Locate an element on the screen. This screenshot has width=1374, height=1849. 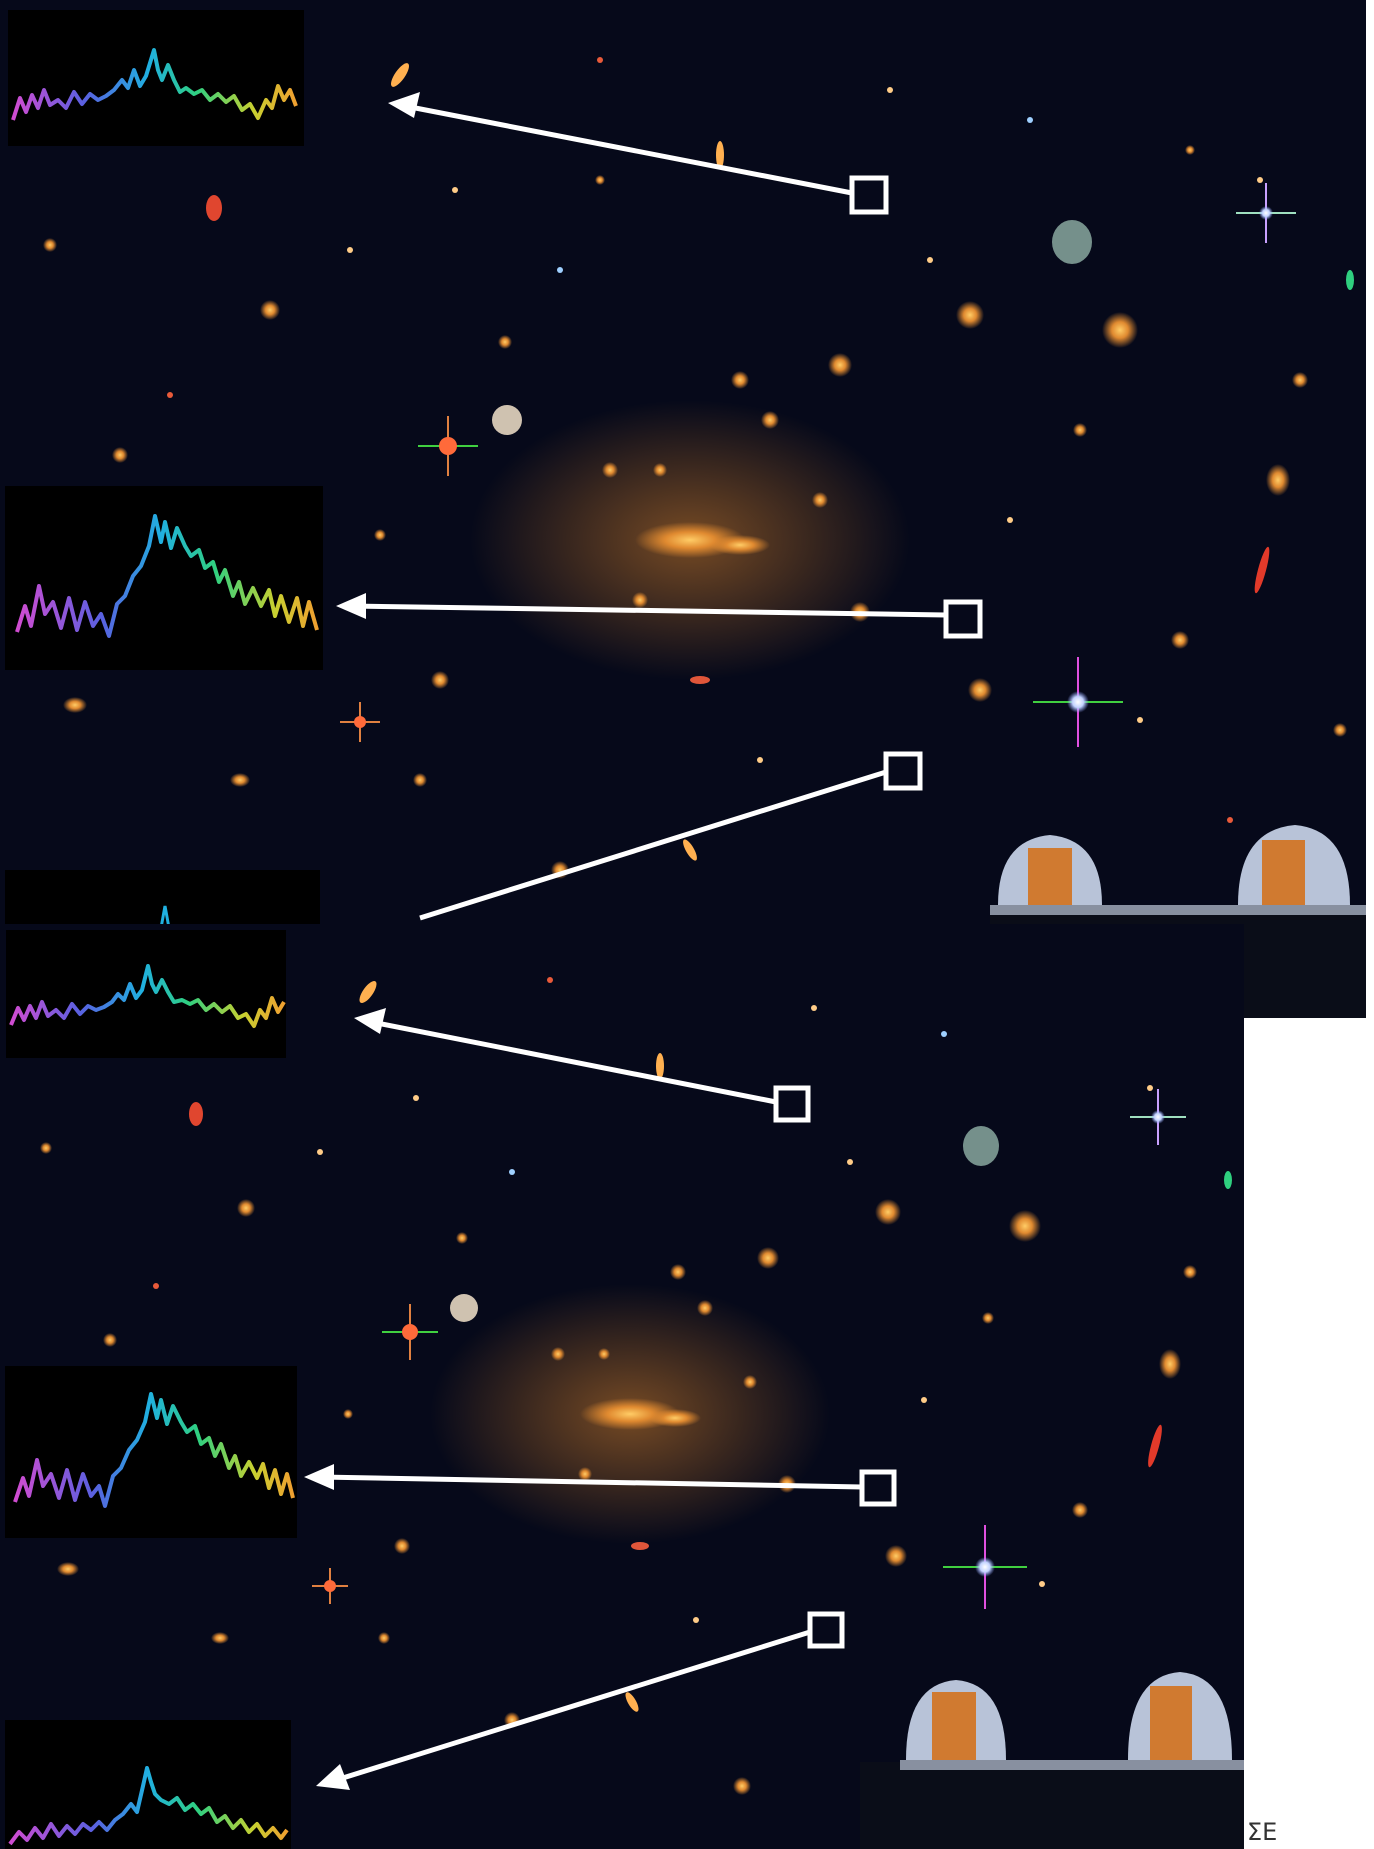
spectrum-3-partial is located at coordinates (165, 916).